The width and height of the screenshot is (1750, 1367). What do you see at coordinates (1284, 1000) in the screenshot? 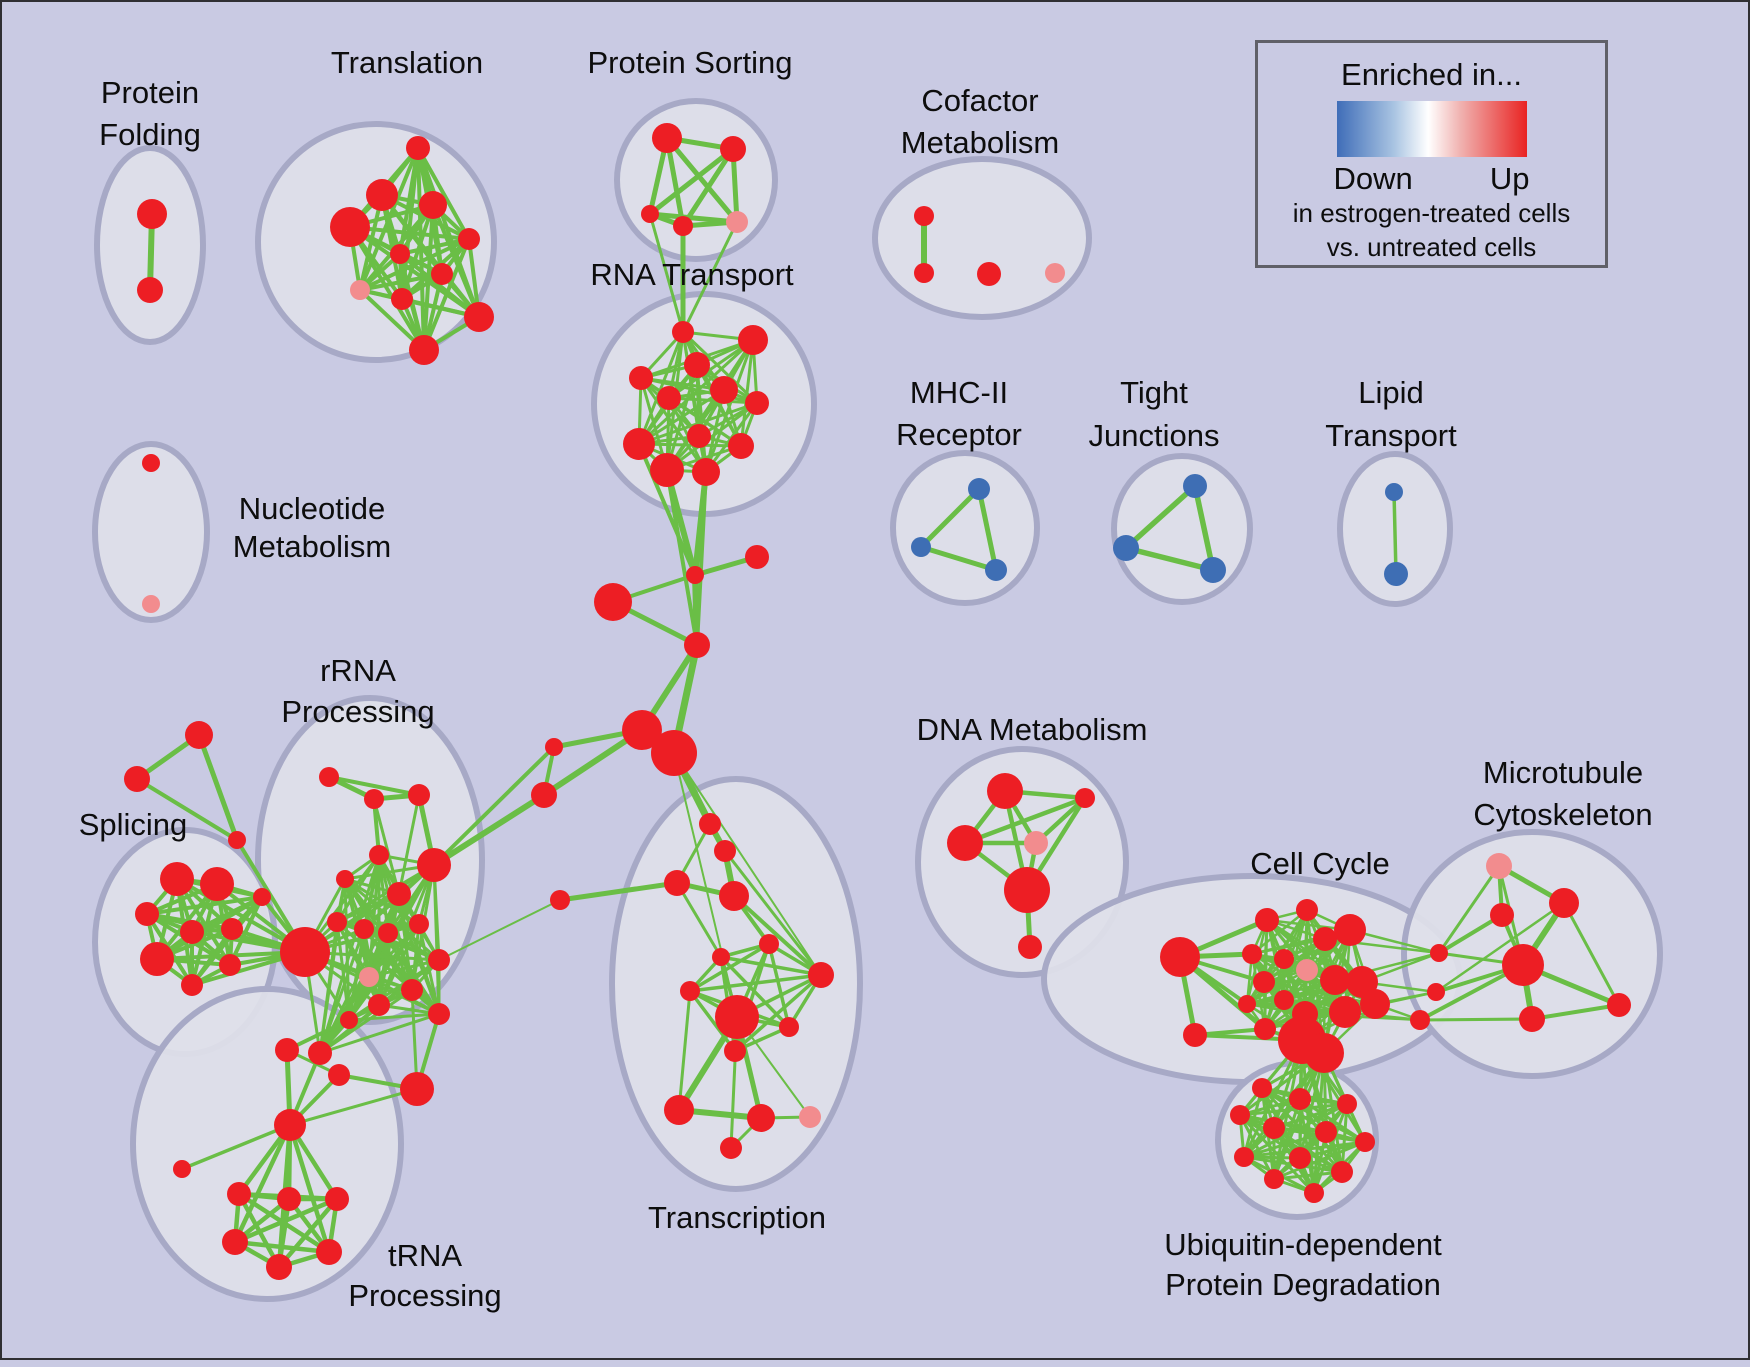
I see `graph-node-cc14` at bounding box center [1284, 1000].